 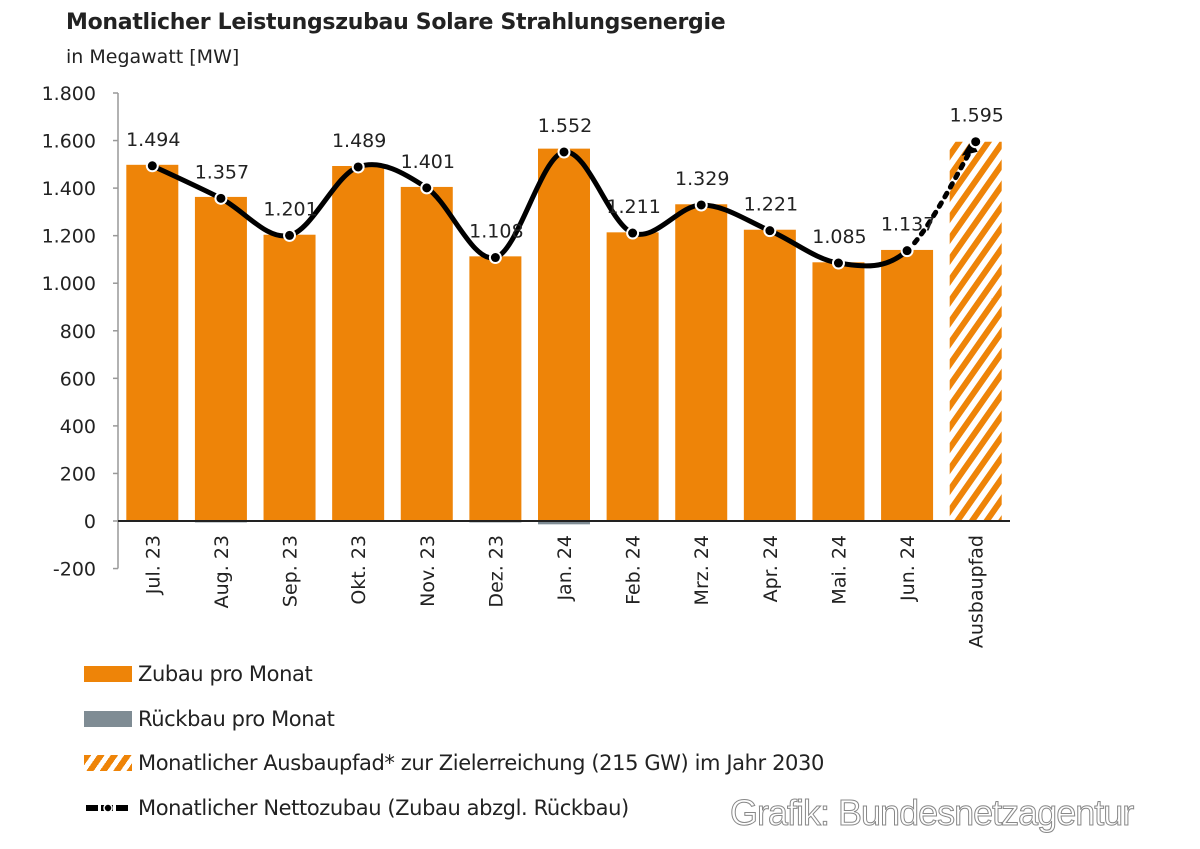 What do you see at coordinates (839, 570) in the screenshot?
I see `x-tick-label: Mai. 24` at bounding box center [839, 570].